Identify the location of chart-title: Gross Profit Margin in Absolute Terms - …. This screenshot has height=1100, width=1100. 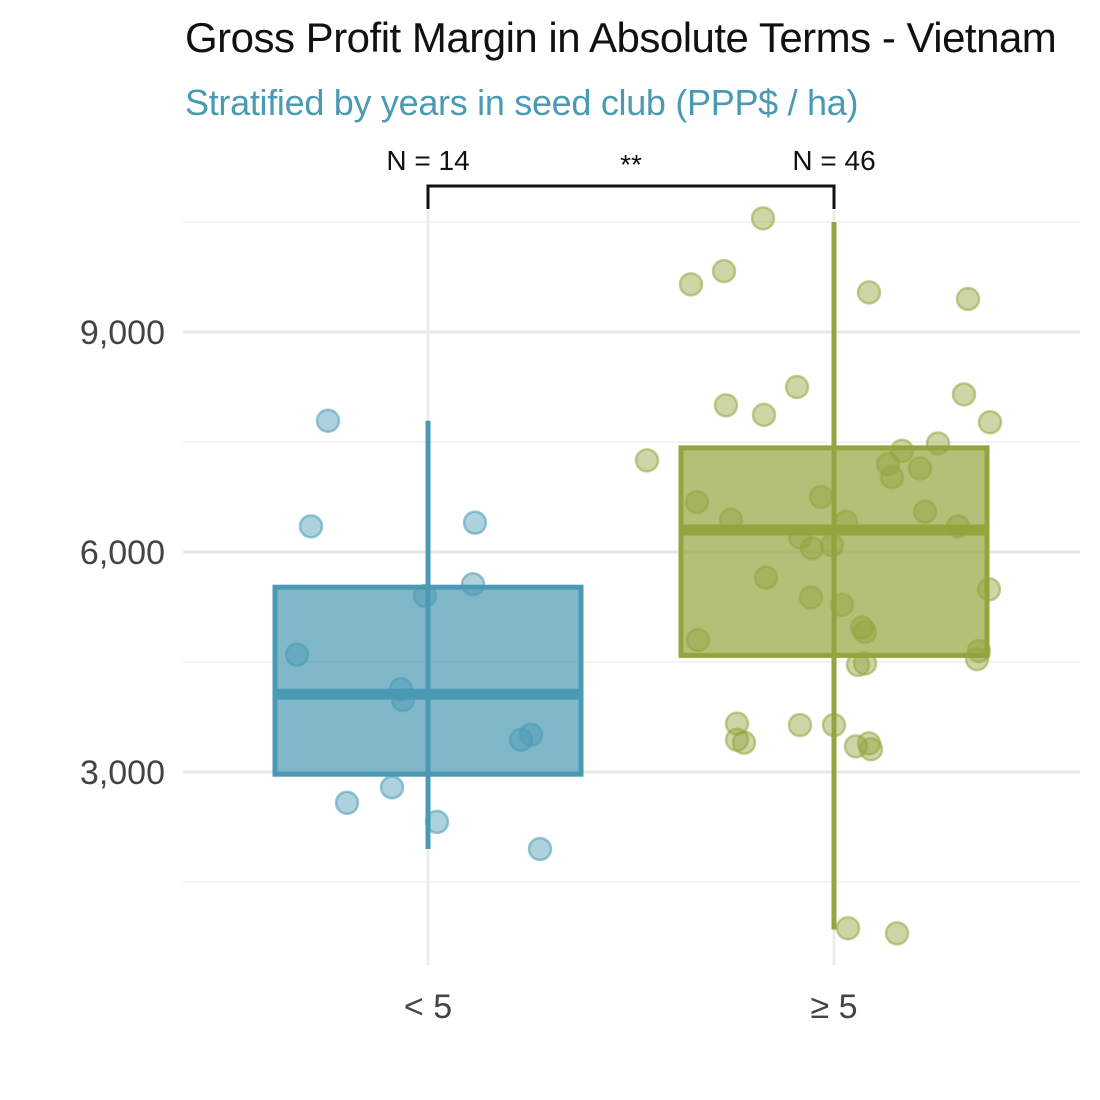
(621, 37).